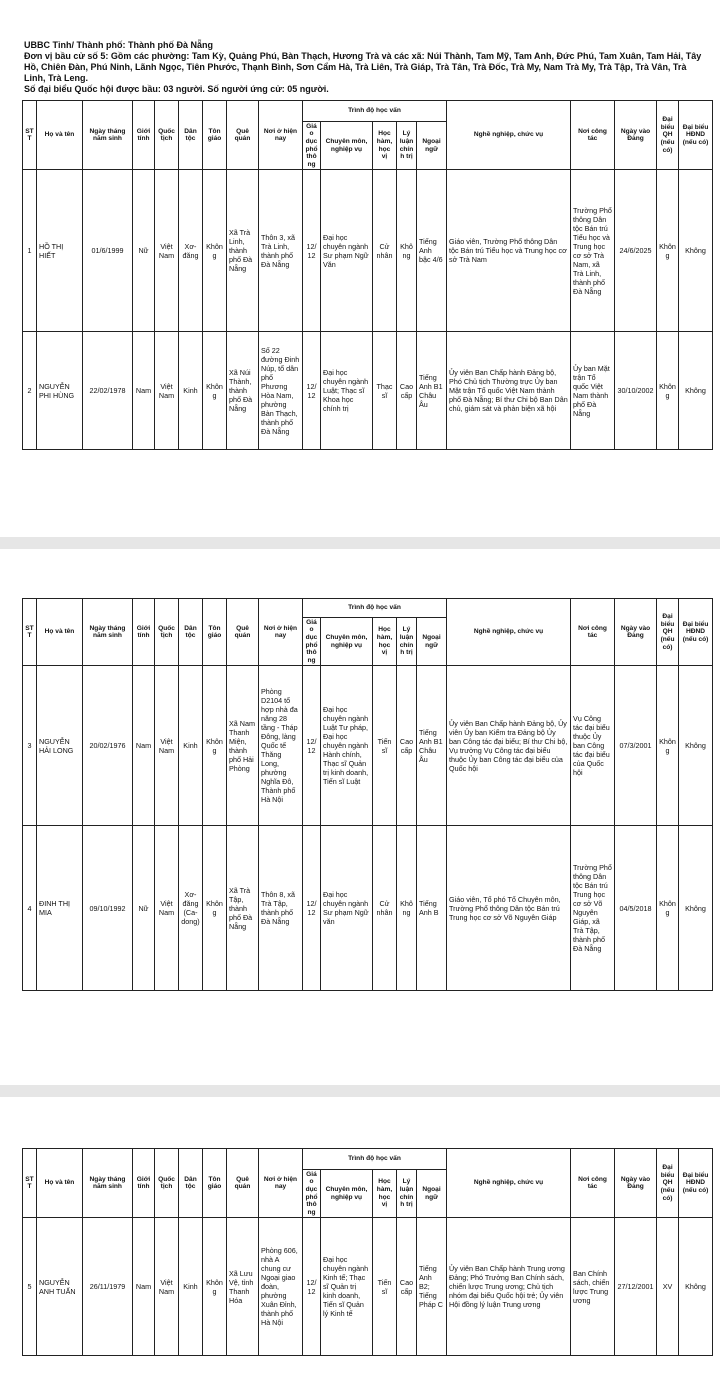 This screenshot has height=1386, width=720. What do you see at coordinates (29, 251) in the screenshot?
I see `cell: 1` at bounding box center [29, 251].